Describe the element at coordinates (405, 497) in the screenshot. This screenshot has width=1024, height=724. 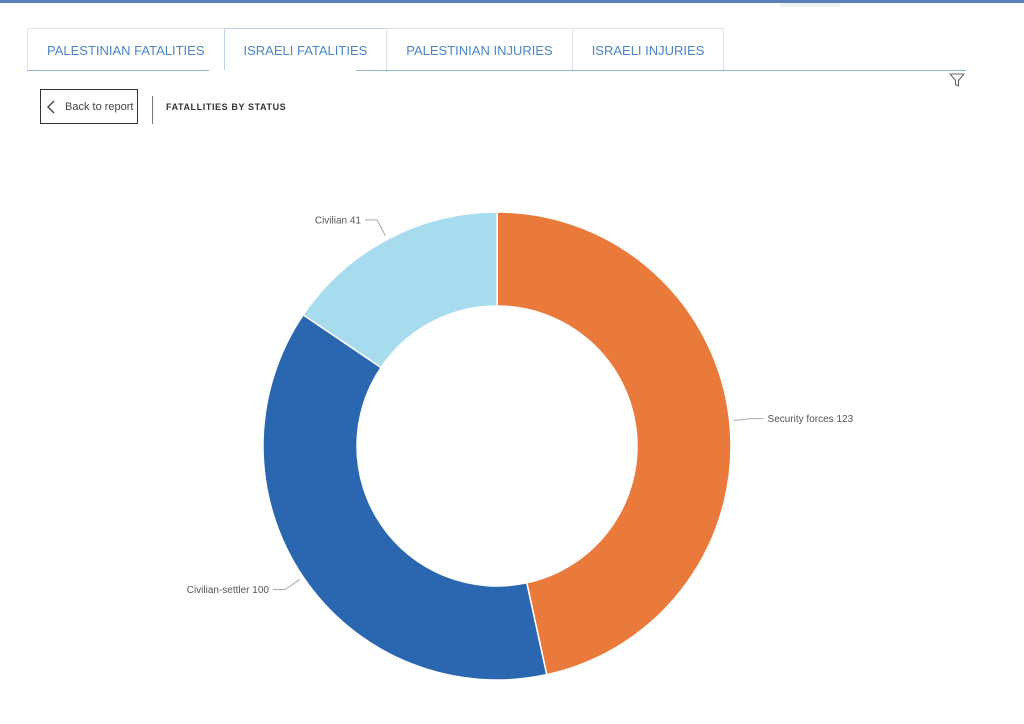
I see `slice-civilian-settler` at that location.